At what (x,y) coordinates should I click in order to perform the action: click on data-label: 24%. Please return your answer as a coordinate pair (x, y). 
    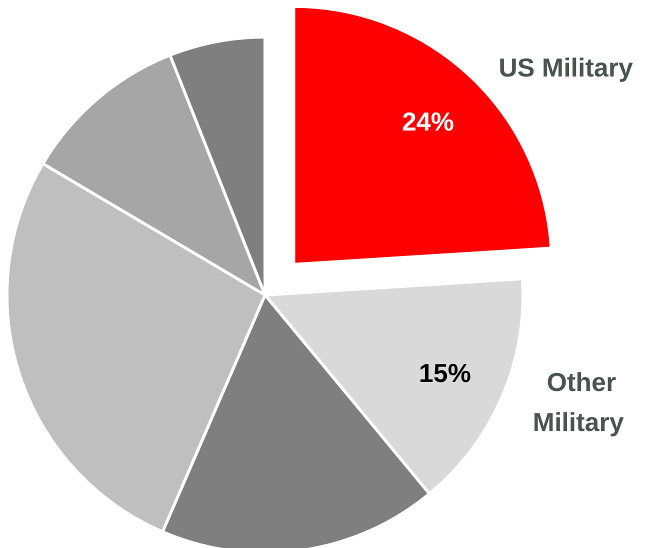
    Looking at the image, I should click on (428, 121).